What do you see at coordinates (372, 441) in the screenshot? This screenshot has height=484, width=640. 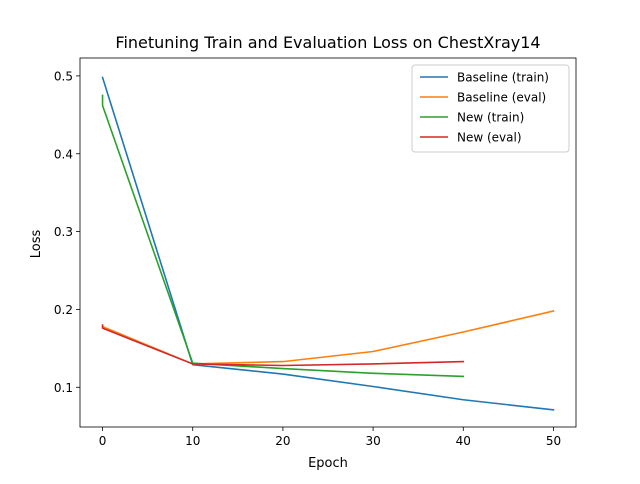 I see `x-tick-label: 30` at bounding box center [372, 441].